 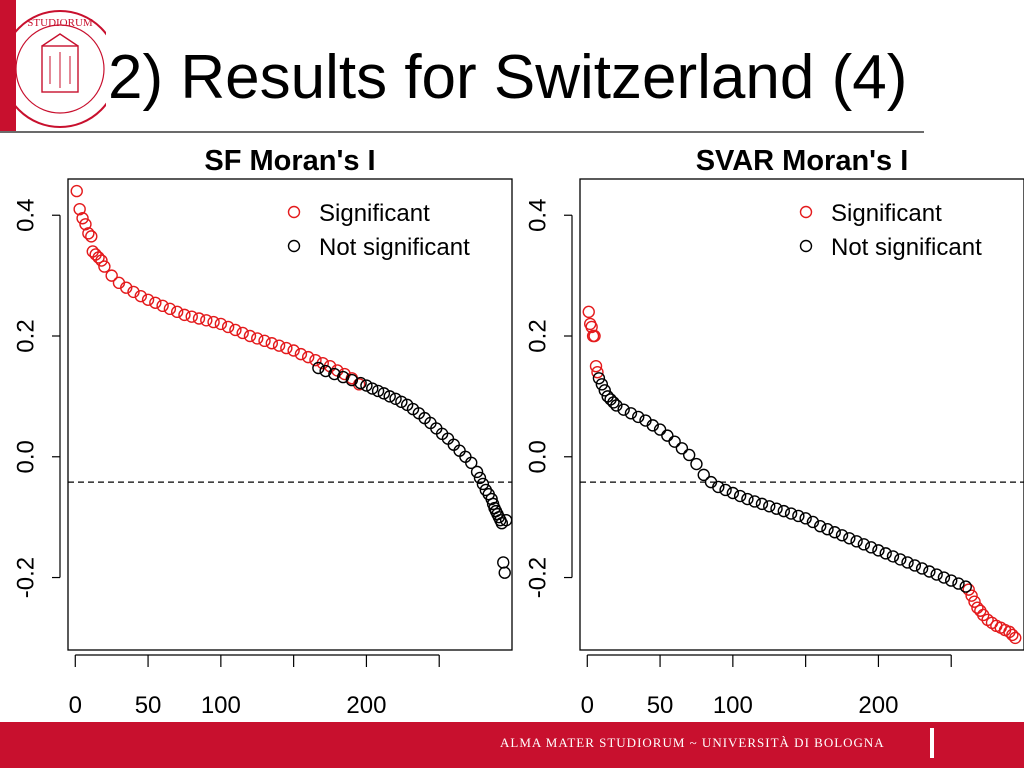 I want to click on legend-label-not-significant: Not significant, so click(x=906, y=247).